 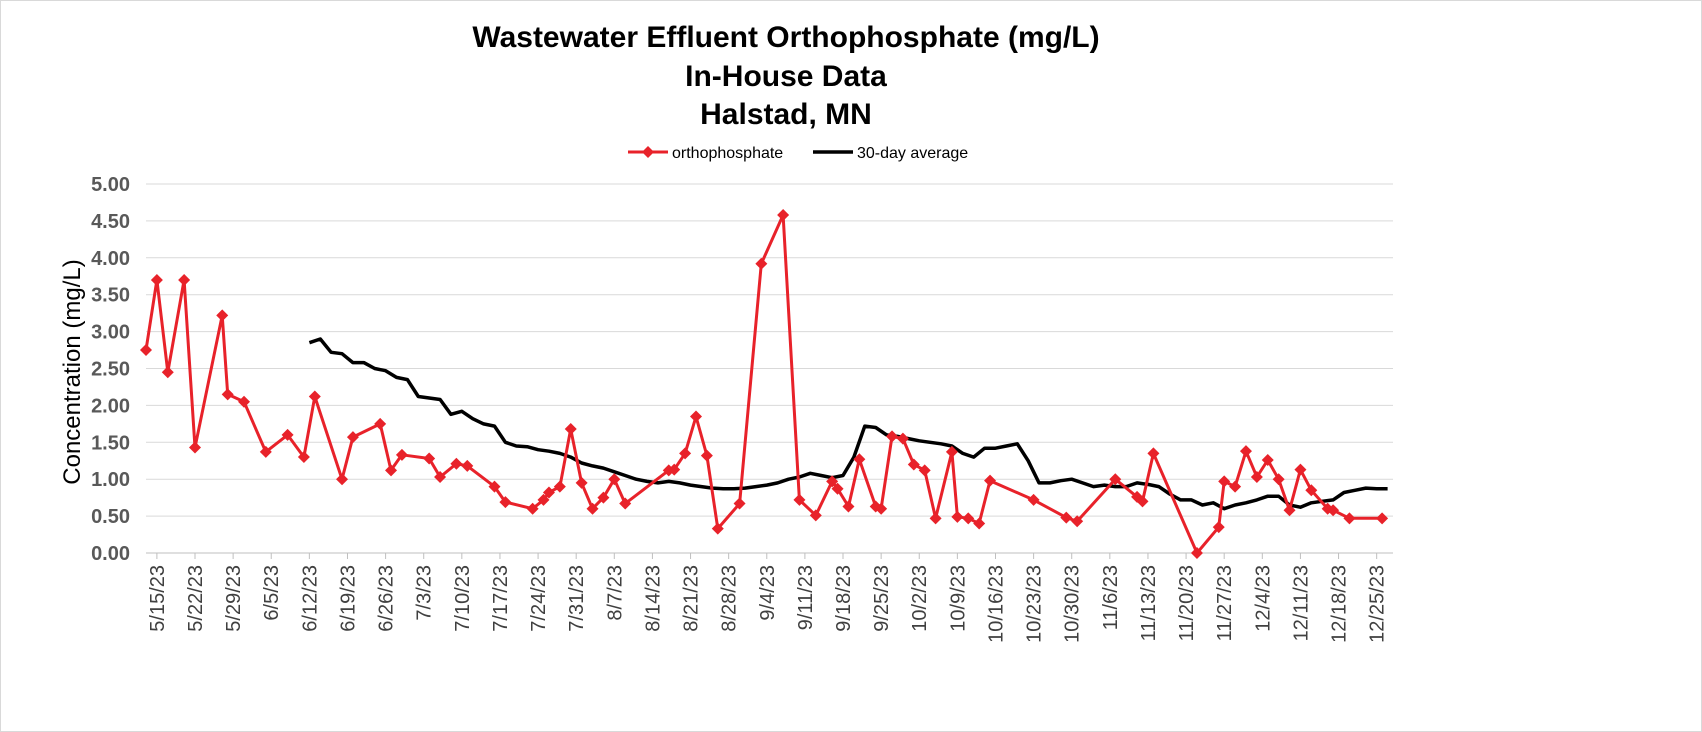 What do you see at coordinates (110, 222) in the screenshot?
I see `y-tick-label: 4.50` at bounding box center [110, 222].